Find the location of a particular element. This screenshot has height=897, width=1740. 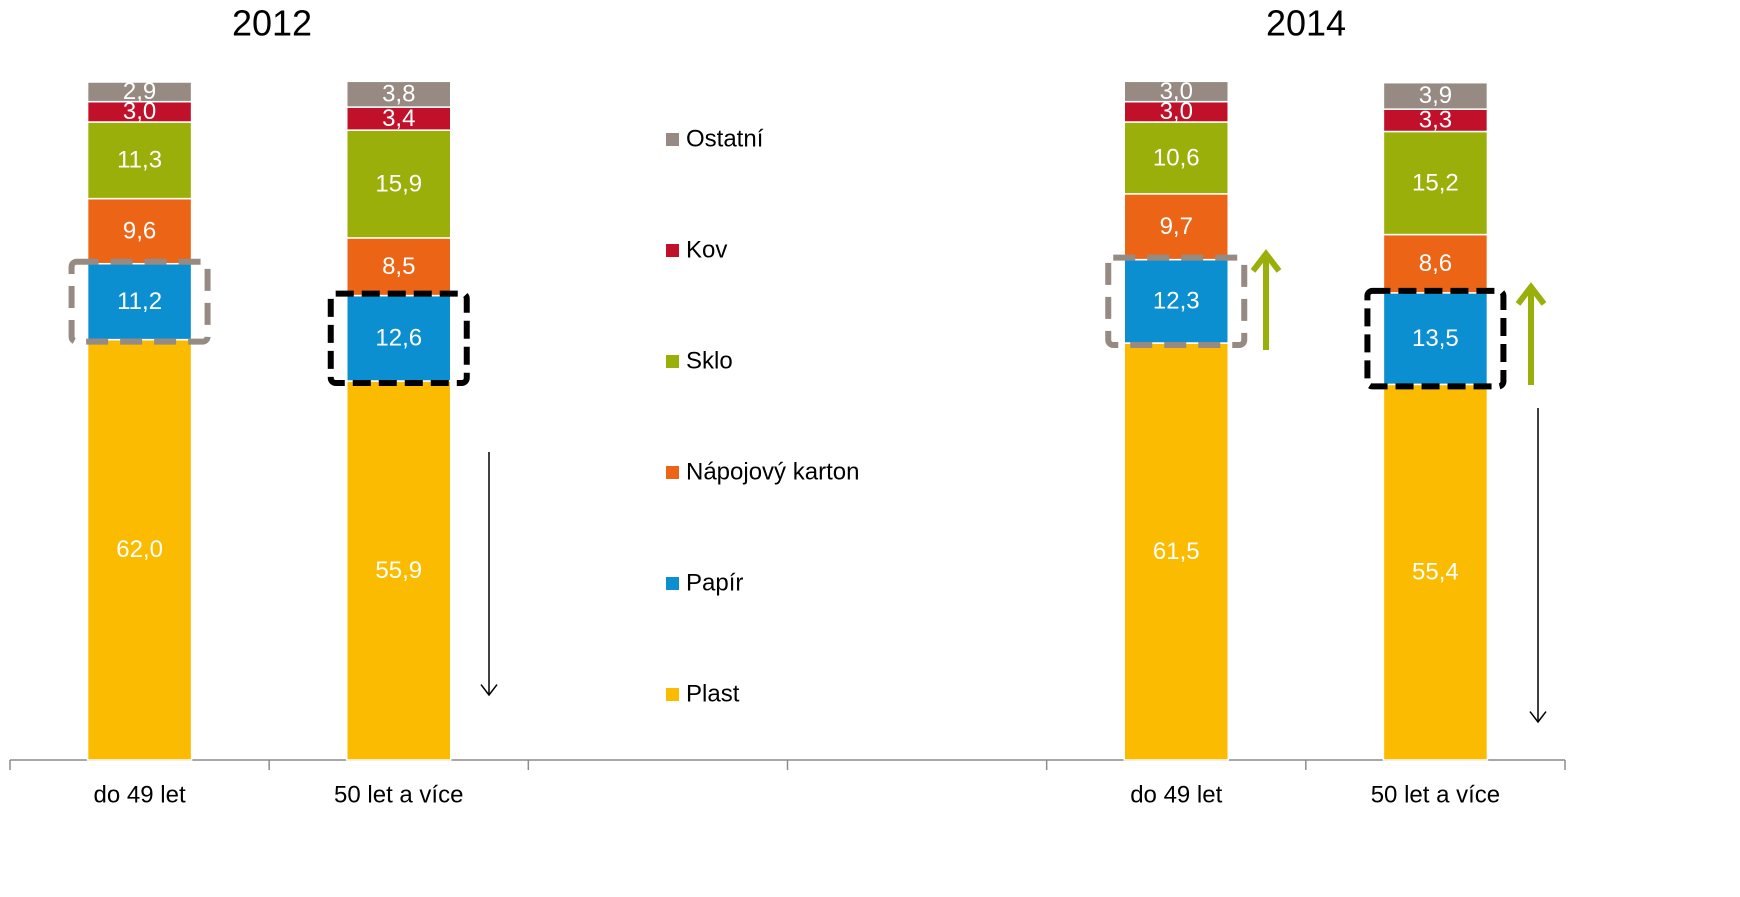

legend-label: Ostatní is located at coordinates (725, 138).